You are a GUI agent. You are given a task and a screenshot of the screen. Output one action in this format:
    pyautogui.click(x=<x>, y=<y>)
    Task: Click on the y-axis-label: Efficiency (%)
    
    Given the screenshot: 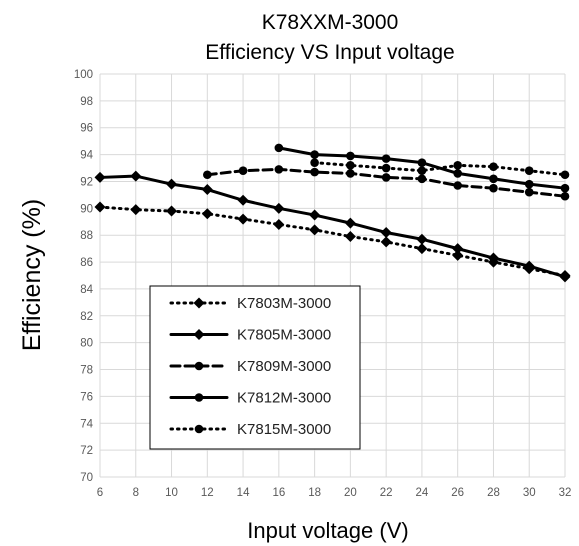 What is the action you would take?
    pyautogui.click(x=32, y=275)
    